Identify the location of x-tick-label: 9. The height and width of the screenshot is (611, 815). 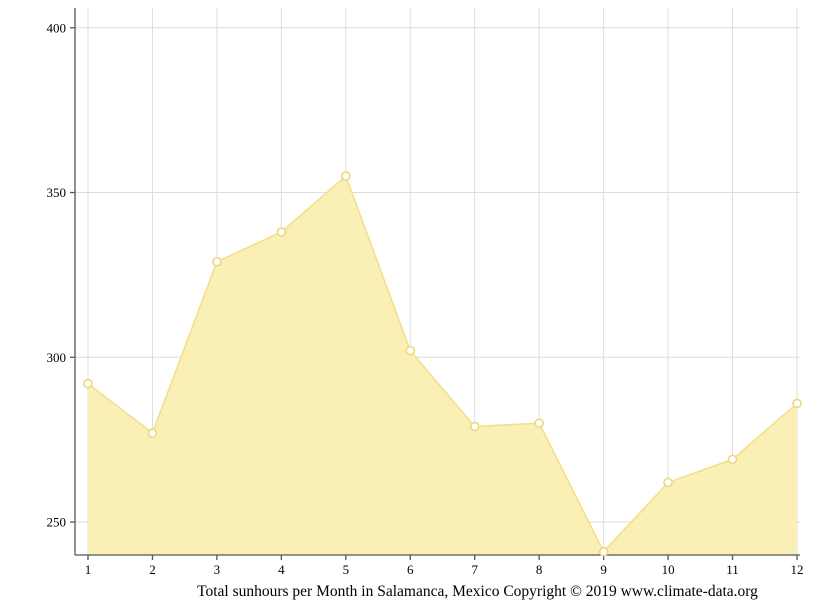
(603, 569).